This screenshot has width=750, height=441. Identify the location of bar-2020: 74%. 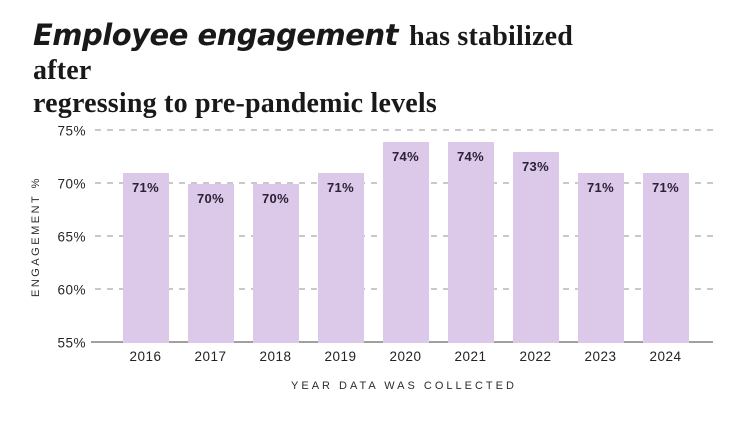
(405, 242).